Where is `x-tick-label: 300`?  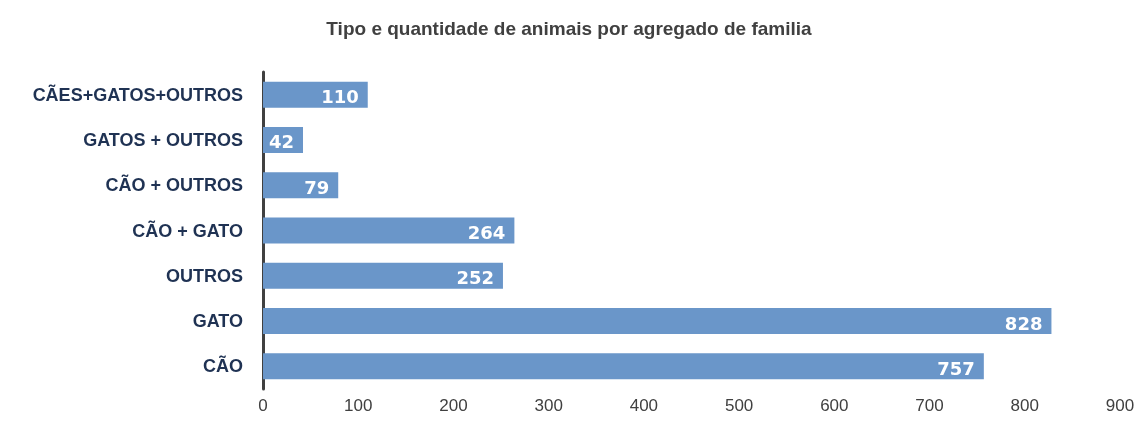 x-tick-label: 300 is located at coordinates (548, 405).